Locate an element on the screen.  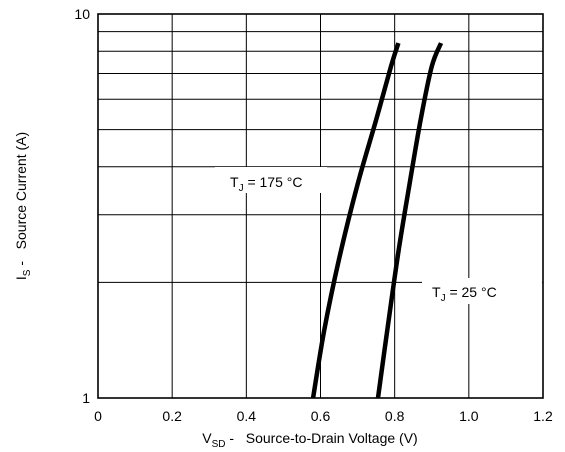
x-tick-label: 1.0 is located at coordinates (469, 416).